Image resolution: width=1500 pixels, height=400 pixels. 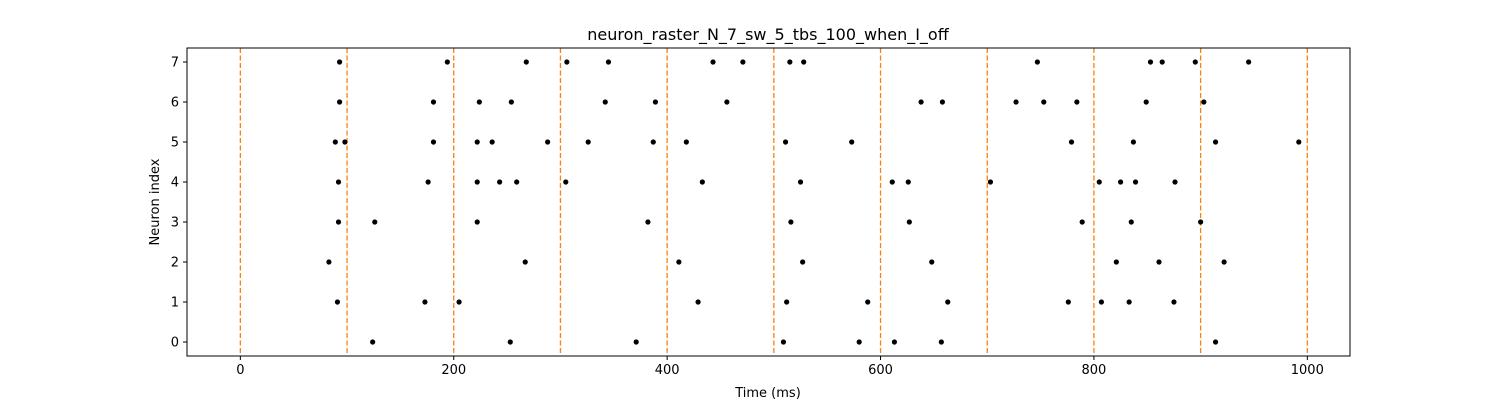 What do you see at coordinates (453, 370) in the screenshot?
I see `x-tick-label: 200` at bounding box center [453, 370].